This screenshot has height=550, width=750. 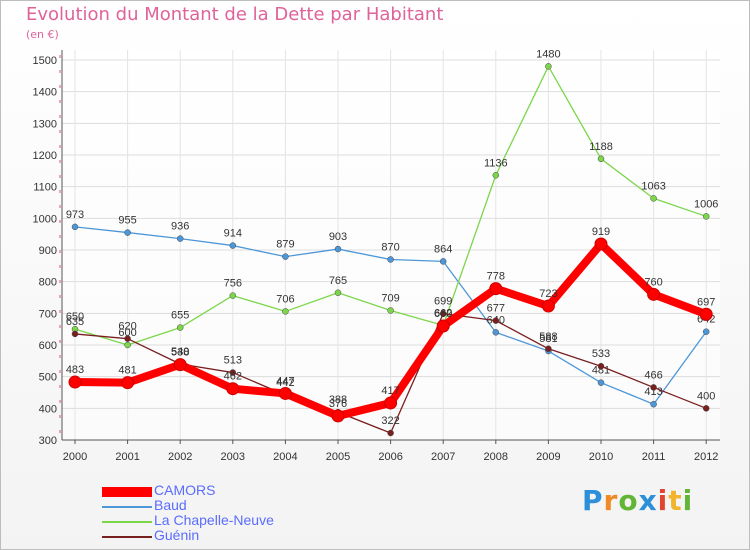 I want to click on y-tick-label: 700, so click(x=48, y=314).